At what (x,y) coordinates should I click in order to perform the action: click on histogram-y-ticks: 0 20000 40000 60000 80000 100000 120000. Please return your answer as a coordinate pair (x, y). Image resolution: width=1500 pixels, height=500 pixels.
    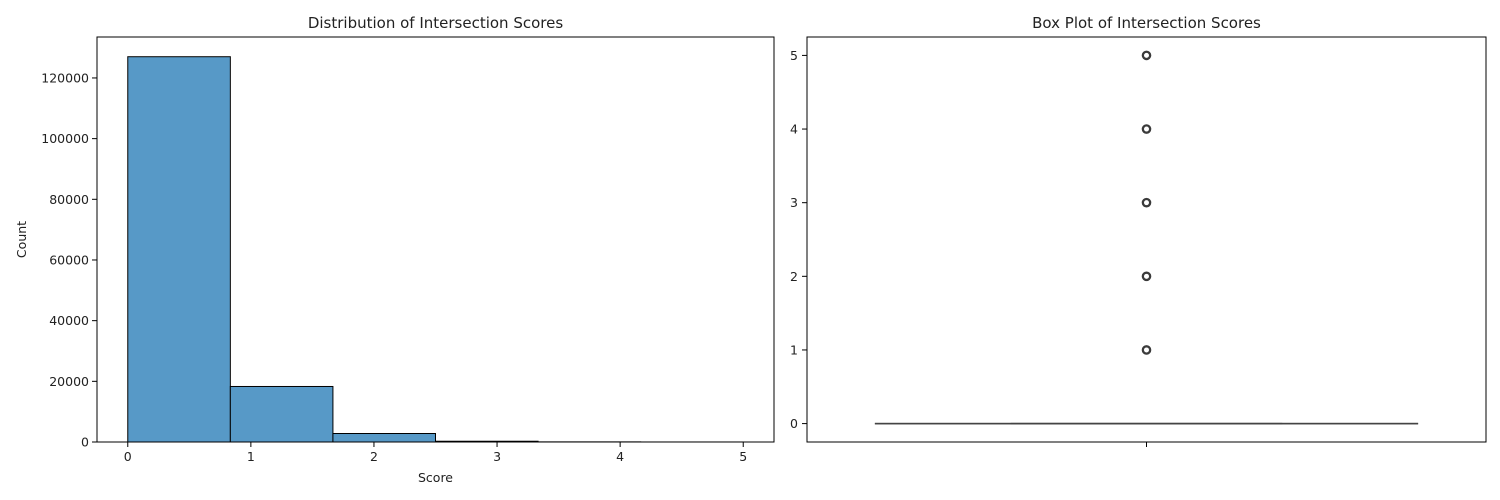
    Looking at the image, I should click on (69, 260).